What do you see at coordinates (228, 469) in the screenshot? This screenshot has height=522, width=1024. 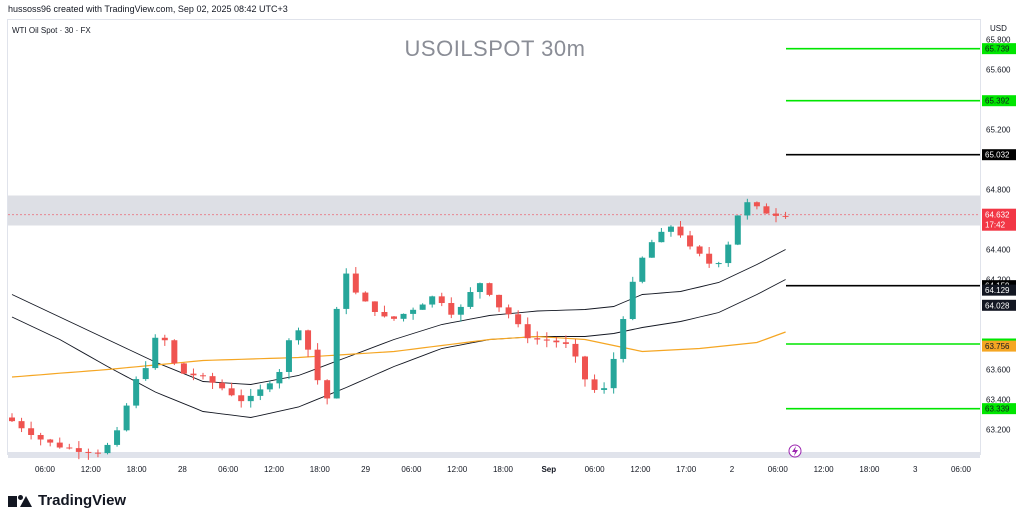 I see `x-tick-label: 06:00` at bounding box center [228, 469].